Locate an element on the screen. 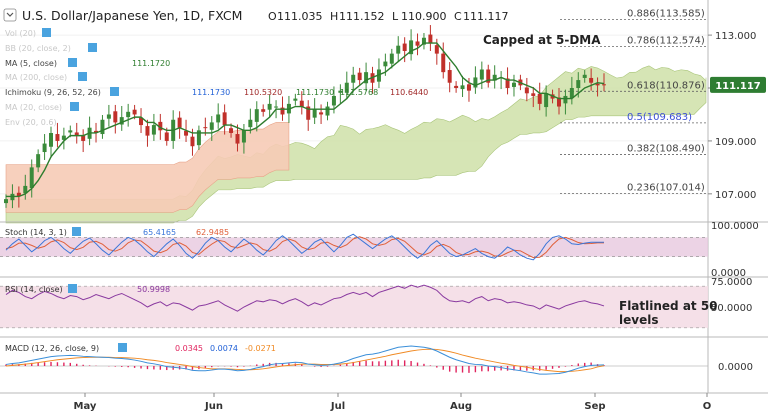 This screenshot has height=416, width=768. legend-ma200: MA (200, close) is located at coordinates (36, 77).